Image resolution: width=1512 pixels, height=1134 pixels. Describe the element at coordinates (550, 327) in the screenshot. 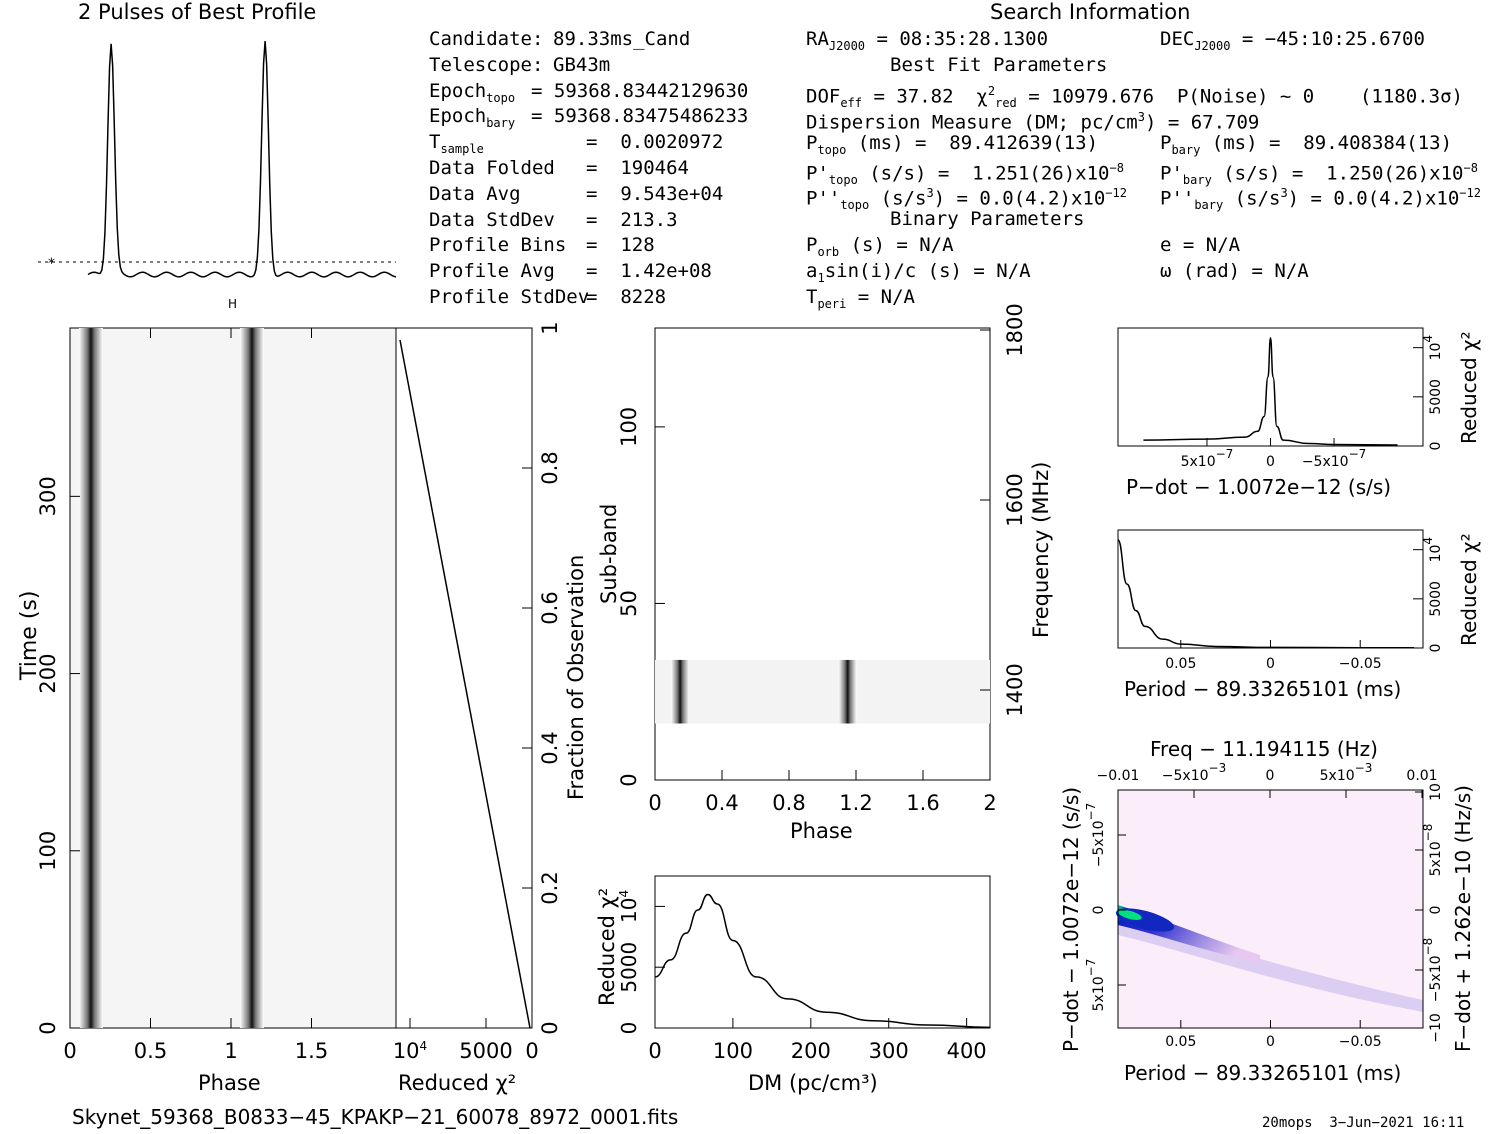

I see `y-tick-label: 1` at that location.